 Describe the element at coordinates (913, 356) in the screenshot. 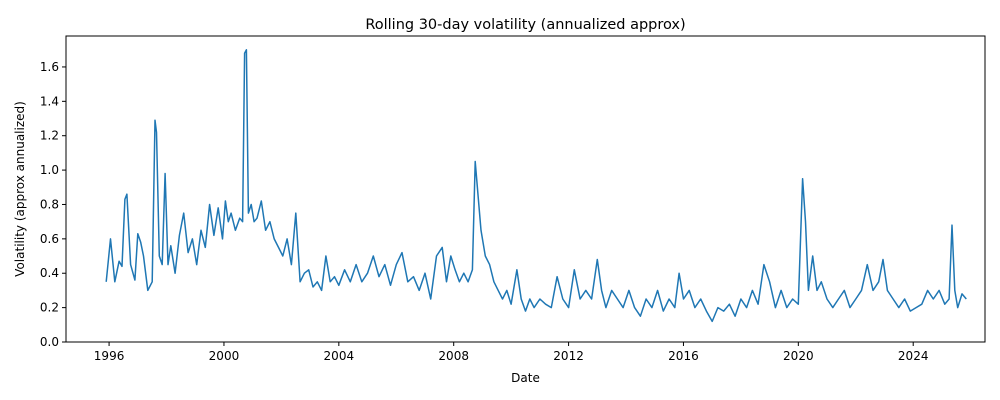

I see `x-tick-label: 2024` at that location.